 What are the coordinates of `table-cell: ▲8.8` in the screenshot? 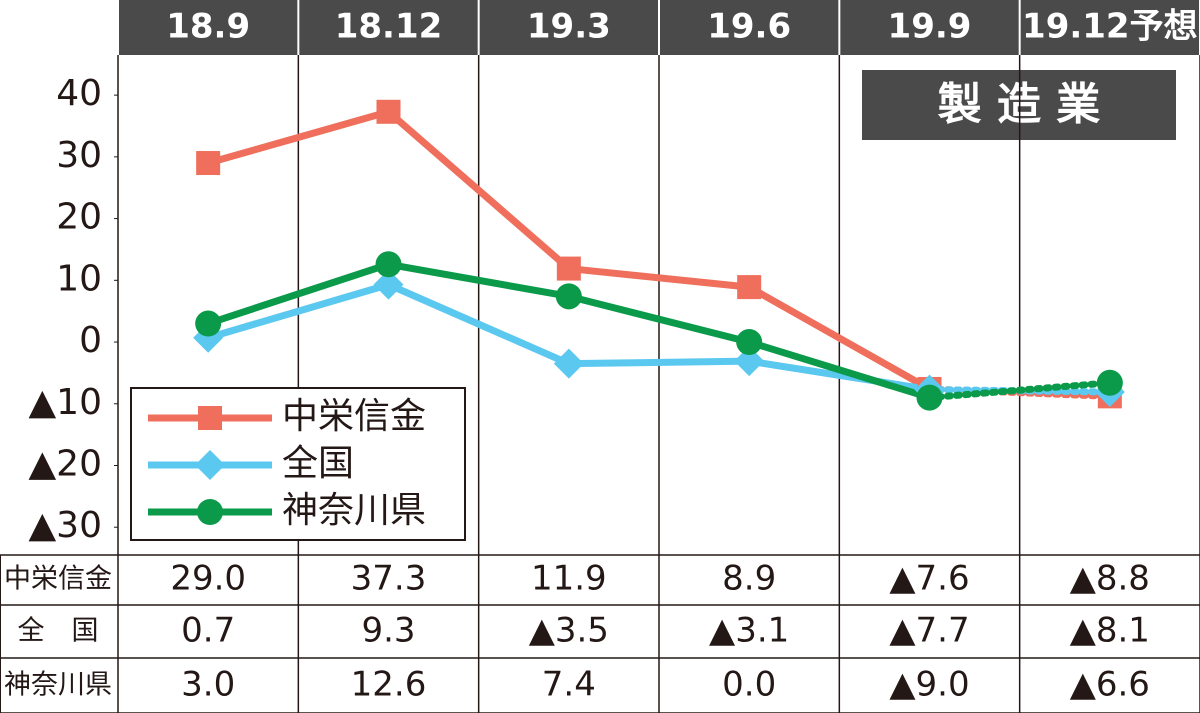 It's located at (1110, 579).